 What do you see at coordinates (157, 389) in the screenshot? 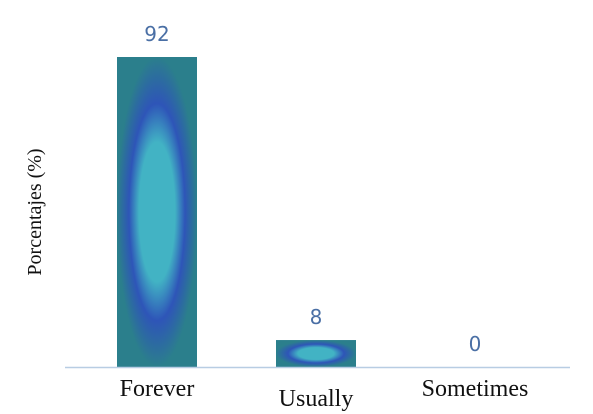
I see `x-tick-label-forever: Forever` at bounding box center [157, 389].